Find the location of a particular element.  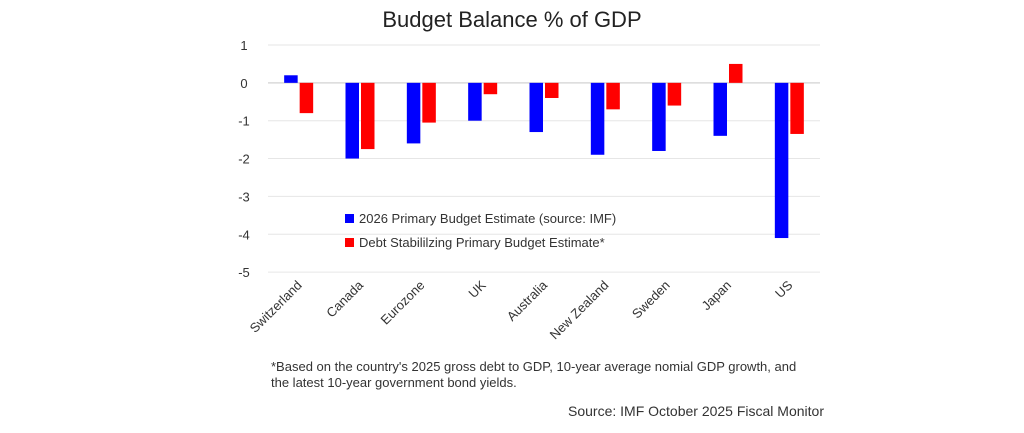

bar-debt-stabilizing-eurozone is located at coordinates (429, 102).